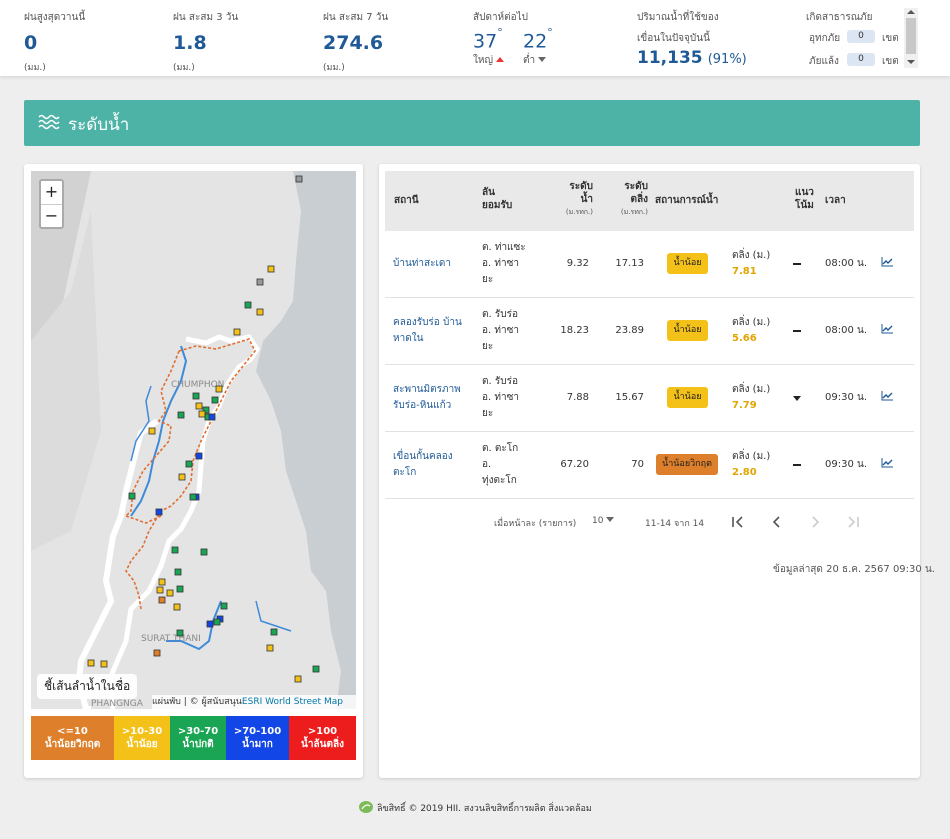 This screenshot has height=839, width=950. I want to click on temp-low-label: ต่ำ, so click(535, 60).